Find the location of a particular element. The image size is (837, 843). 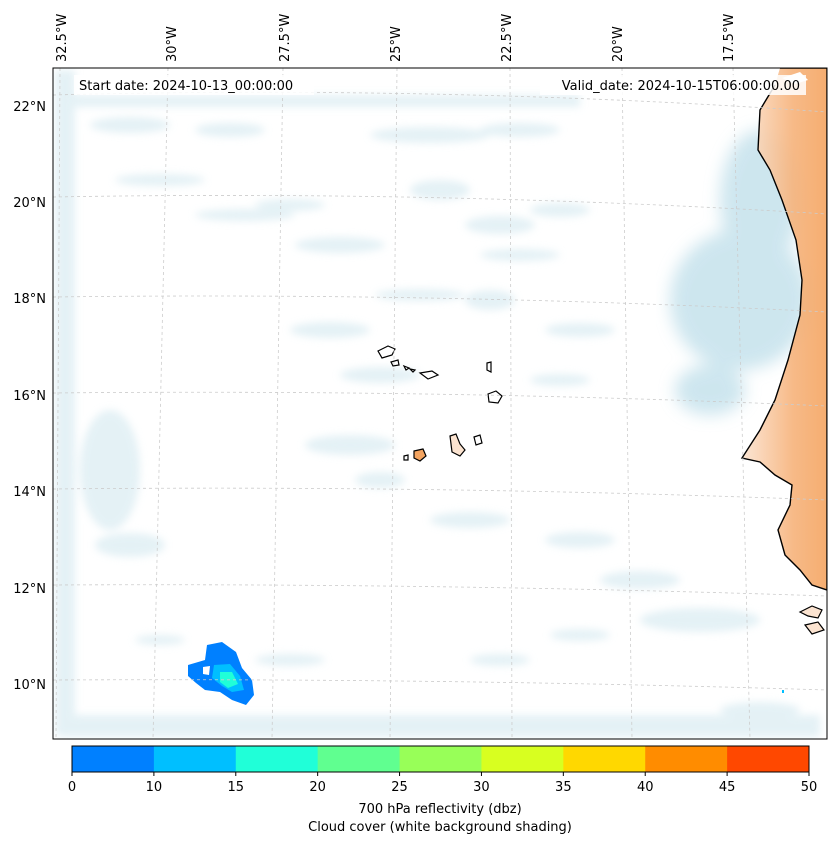

colorbar-tick-label: 25 is located at coordinates (399, 787).